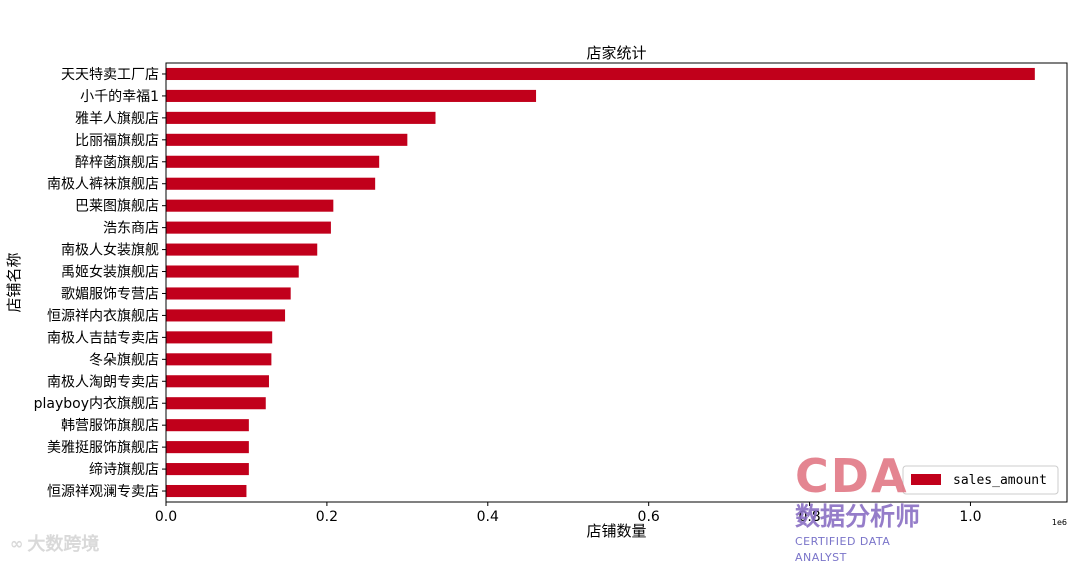  I want to click on y-axis-title: 店铺名称, so click(14, 282).